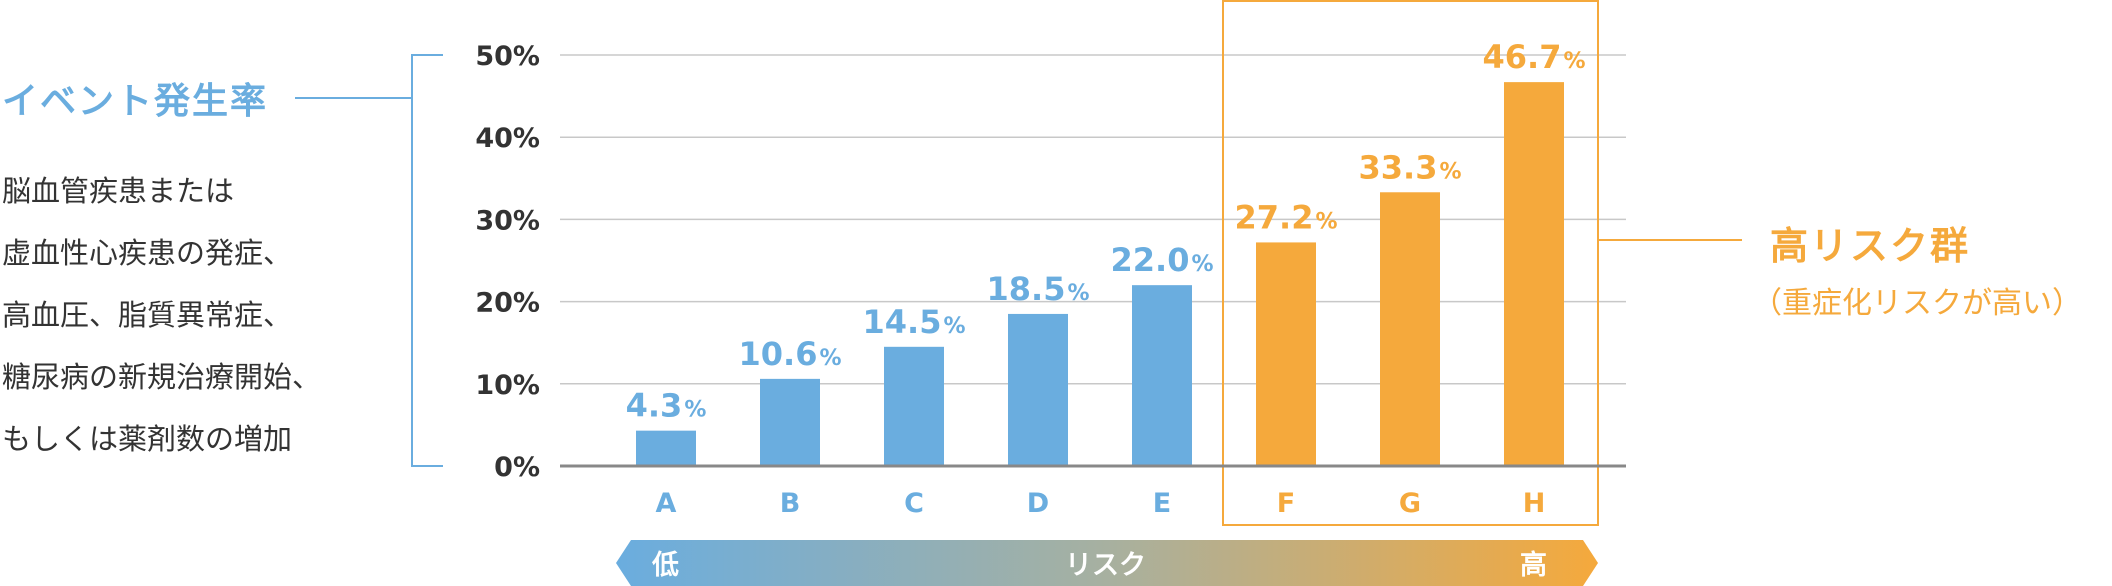 The image size is (2112, 586). I want to click on legend-description-line: 糖尿病の新規治療開始、, so click(162, 377).